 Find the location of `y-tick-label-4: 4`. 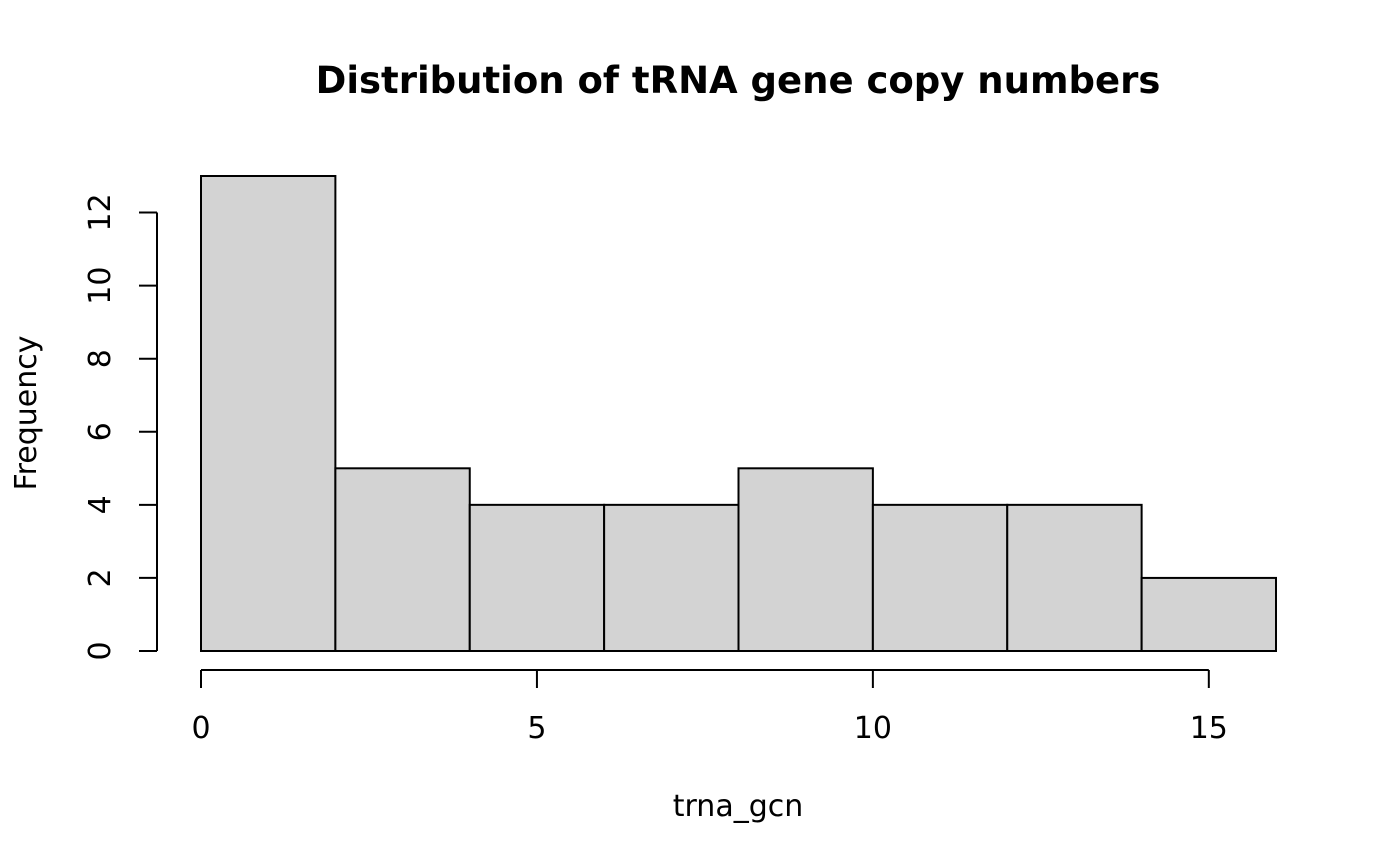

y-tick-label-4: 4 is located at coordinates (100, 504).